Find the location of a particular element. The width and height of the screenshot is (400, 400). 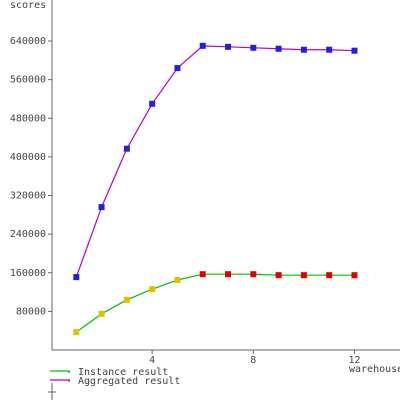

y-tick-label: 560000 is located at coordinates (28, 80).